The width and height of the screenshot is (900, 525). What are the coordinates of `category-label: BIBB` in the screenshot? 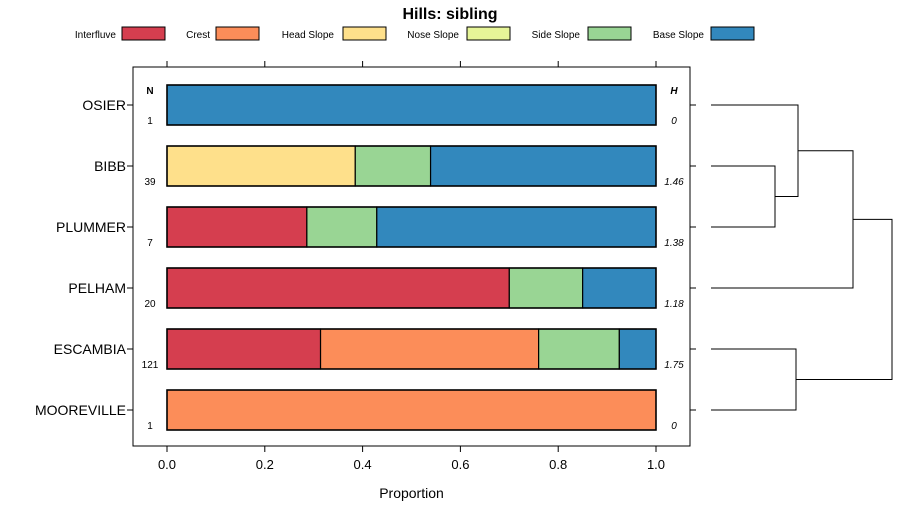 It's located at (110, 166).